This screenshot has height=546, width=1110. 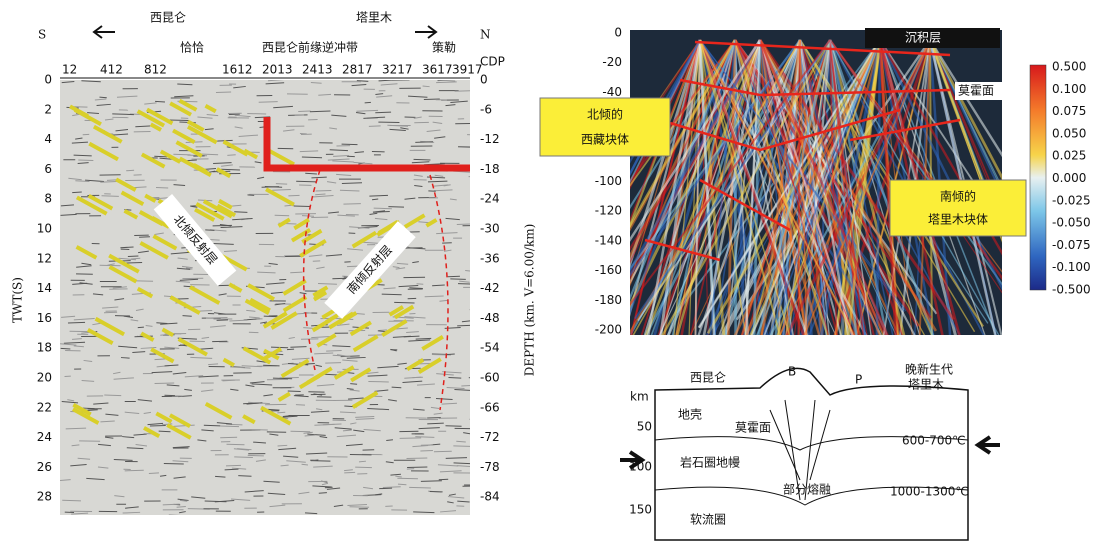 What do you see at coordinates (1069, 89) in the screenshot?
I see `colorbar-tick: 0.100` at bounding box center [1069, 89].